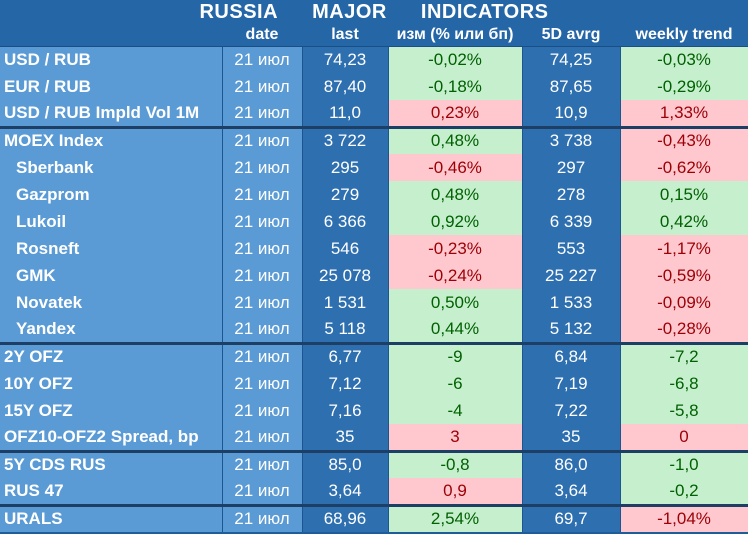 The height and width of the screenshot is (534, 748). I want to click on table-title: RUSSIA MAJOR INDICATORS, so click(374, 12).